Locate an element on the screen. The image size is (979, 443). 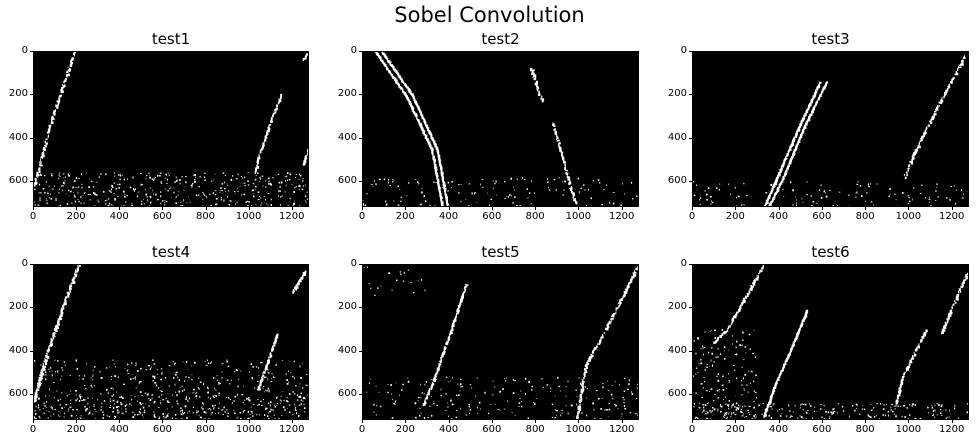
y-tick-label: 600 is located at coordinates (677, 180).